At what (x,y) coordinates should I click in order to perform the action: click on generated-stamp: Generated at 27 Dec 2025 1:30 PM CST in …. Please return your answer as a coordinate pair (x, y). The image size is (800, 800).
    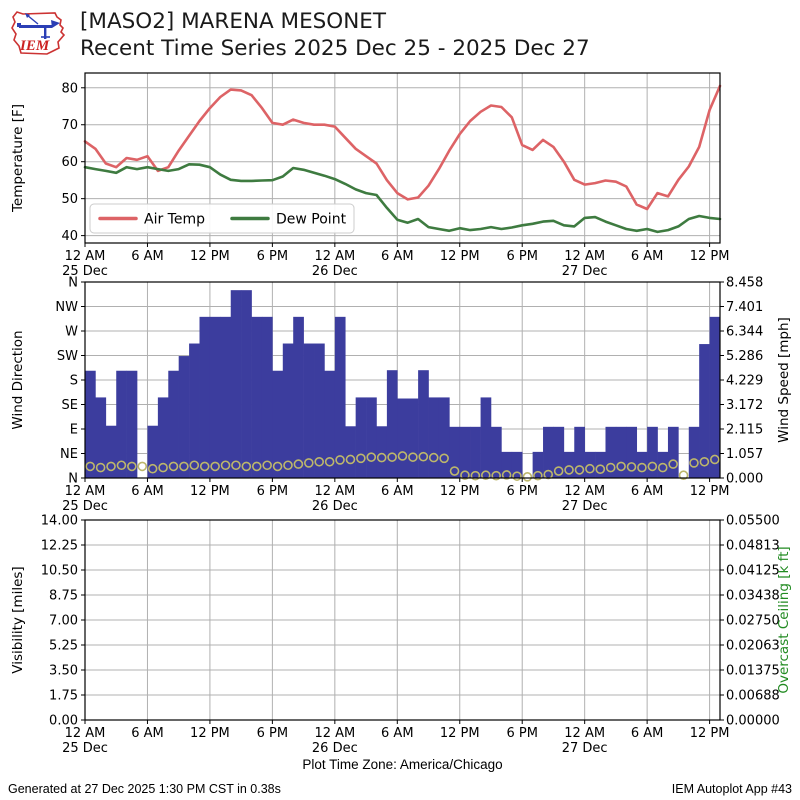
    Looking at the image, I should click on (144, 789).